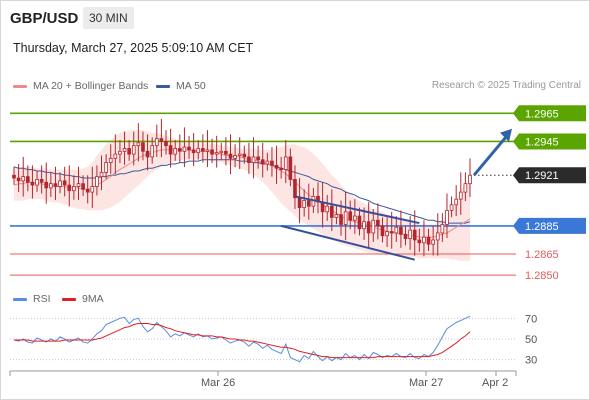  Describe the element at coordinates (506, 135) in the screenshot. I see `projection-arrow-head` at that location.